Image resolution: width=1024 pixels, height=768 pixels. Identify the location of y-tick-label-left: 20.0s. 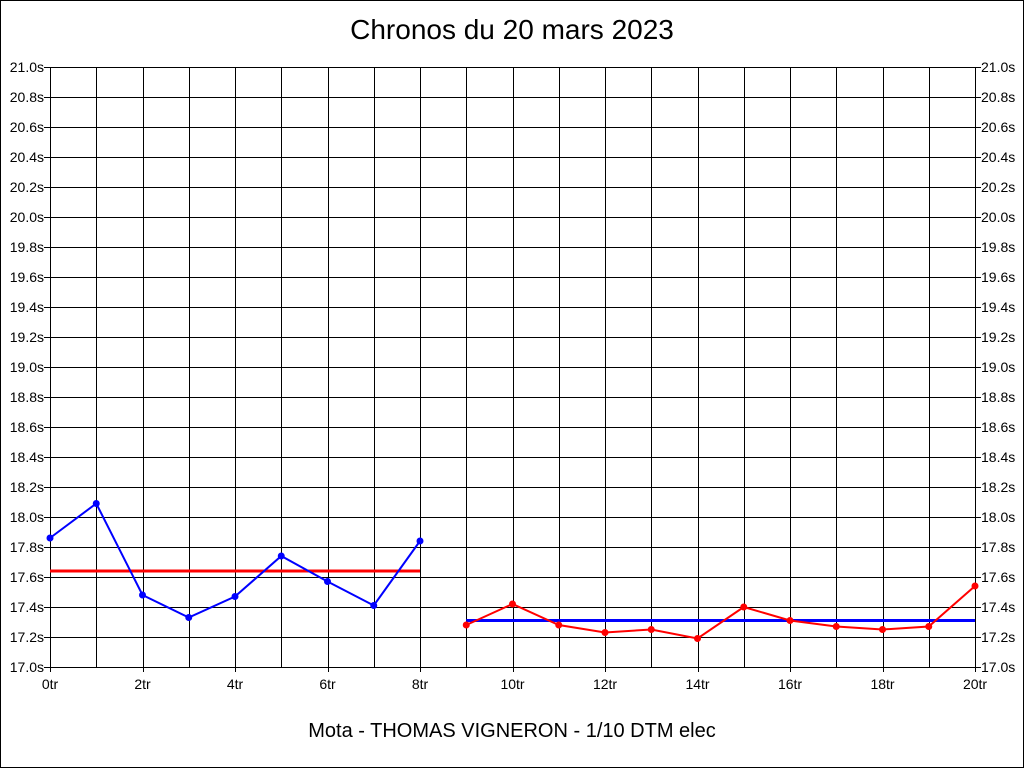
(27, 217).